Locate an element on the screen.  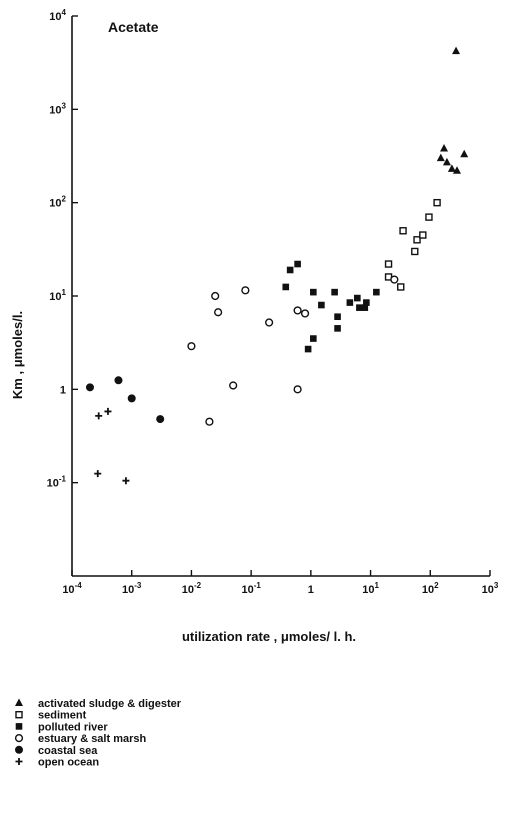
y-tick-label: 10³ is located at coordinates (57, 108).